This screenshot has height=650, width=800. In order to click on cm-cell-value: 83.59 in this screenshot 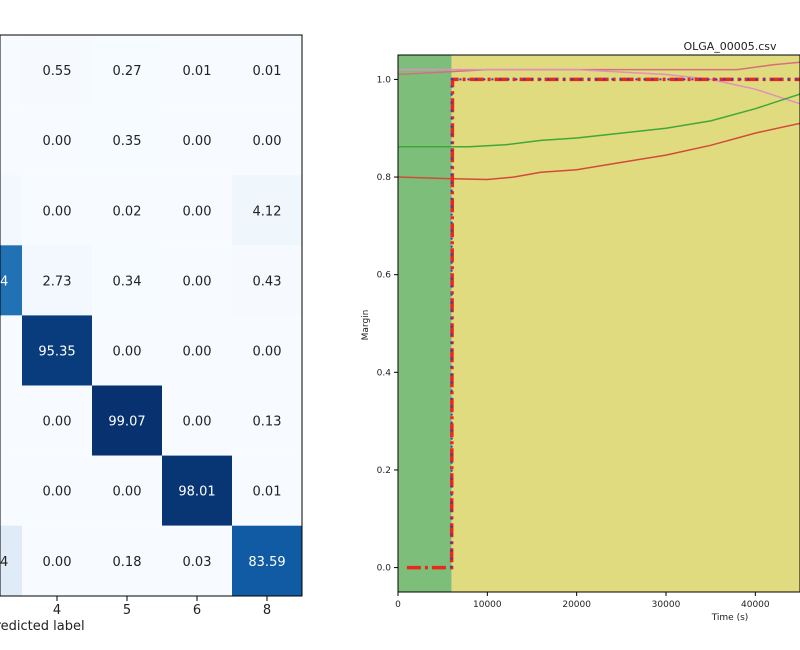, I will do `click(266, 562)`.